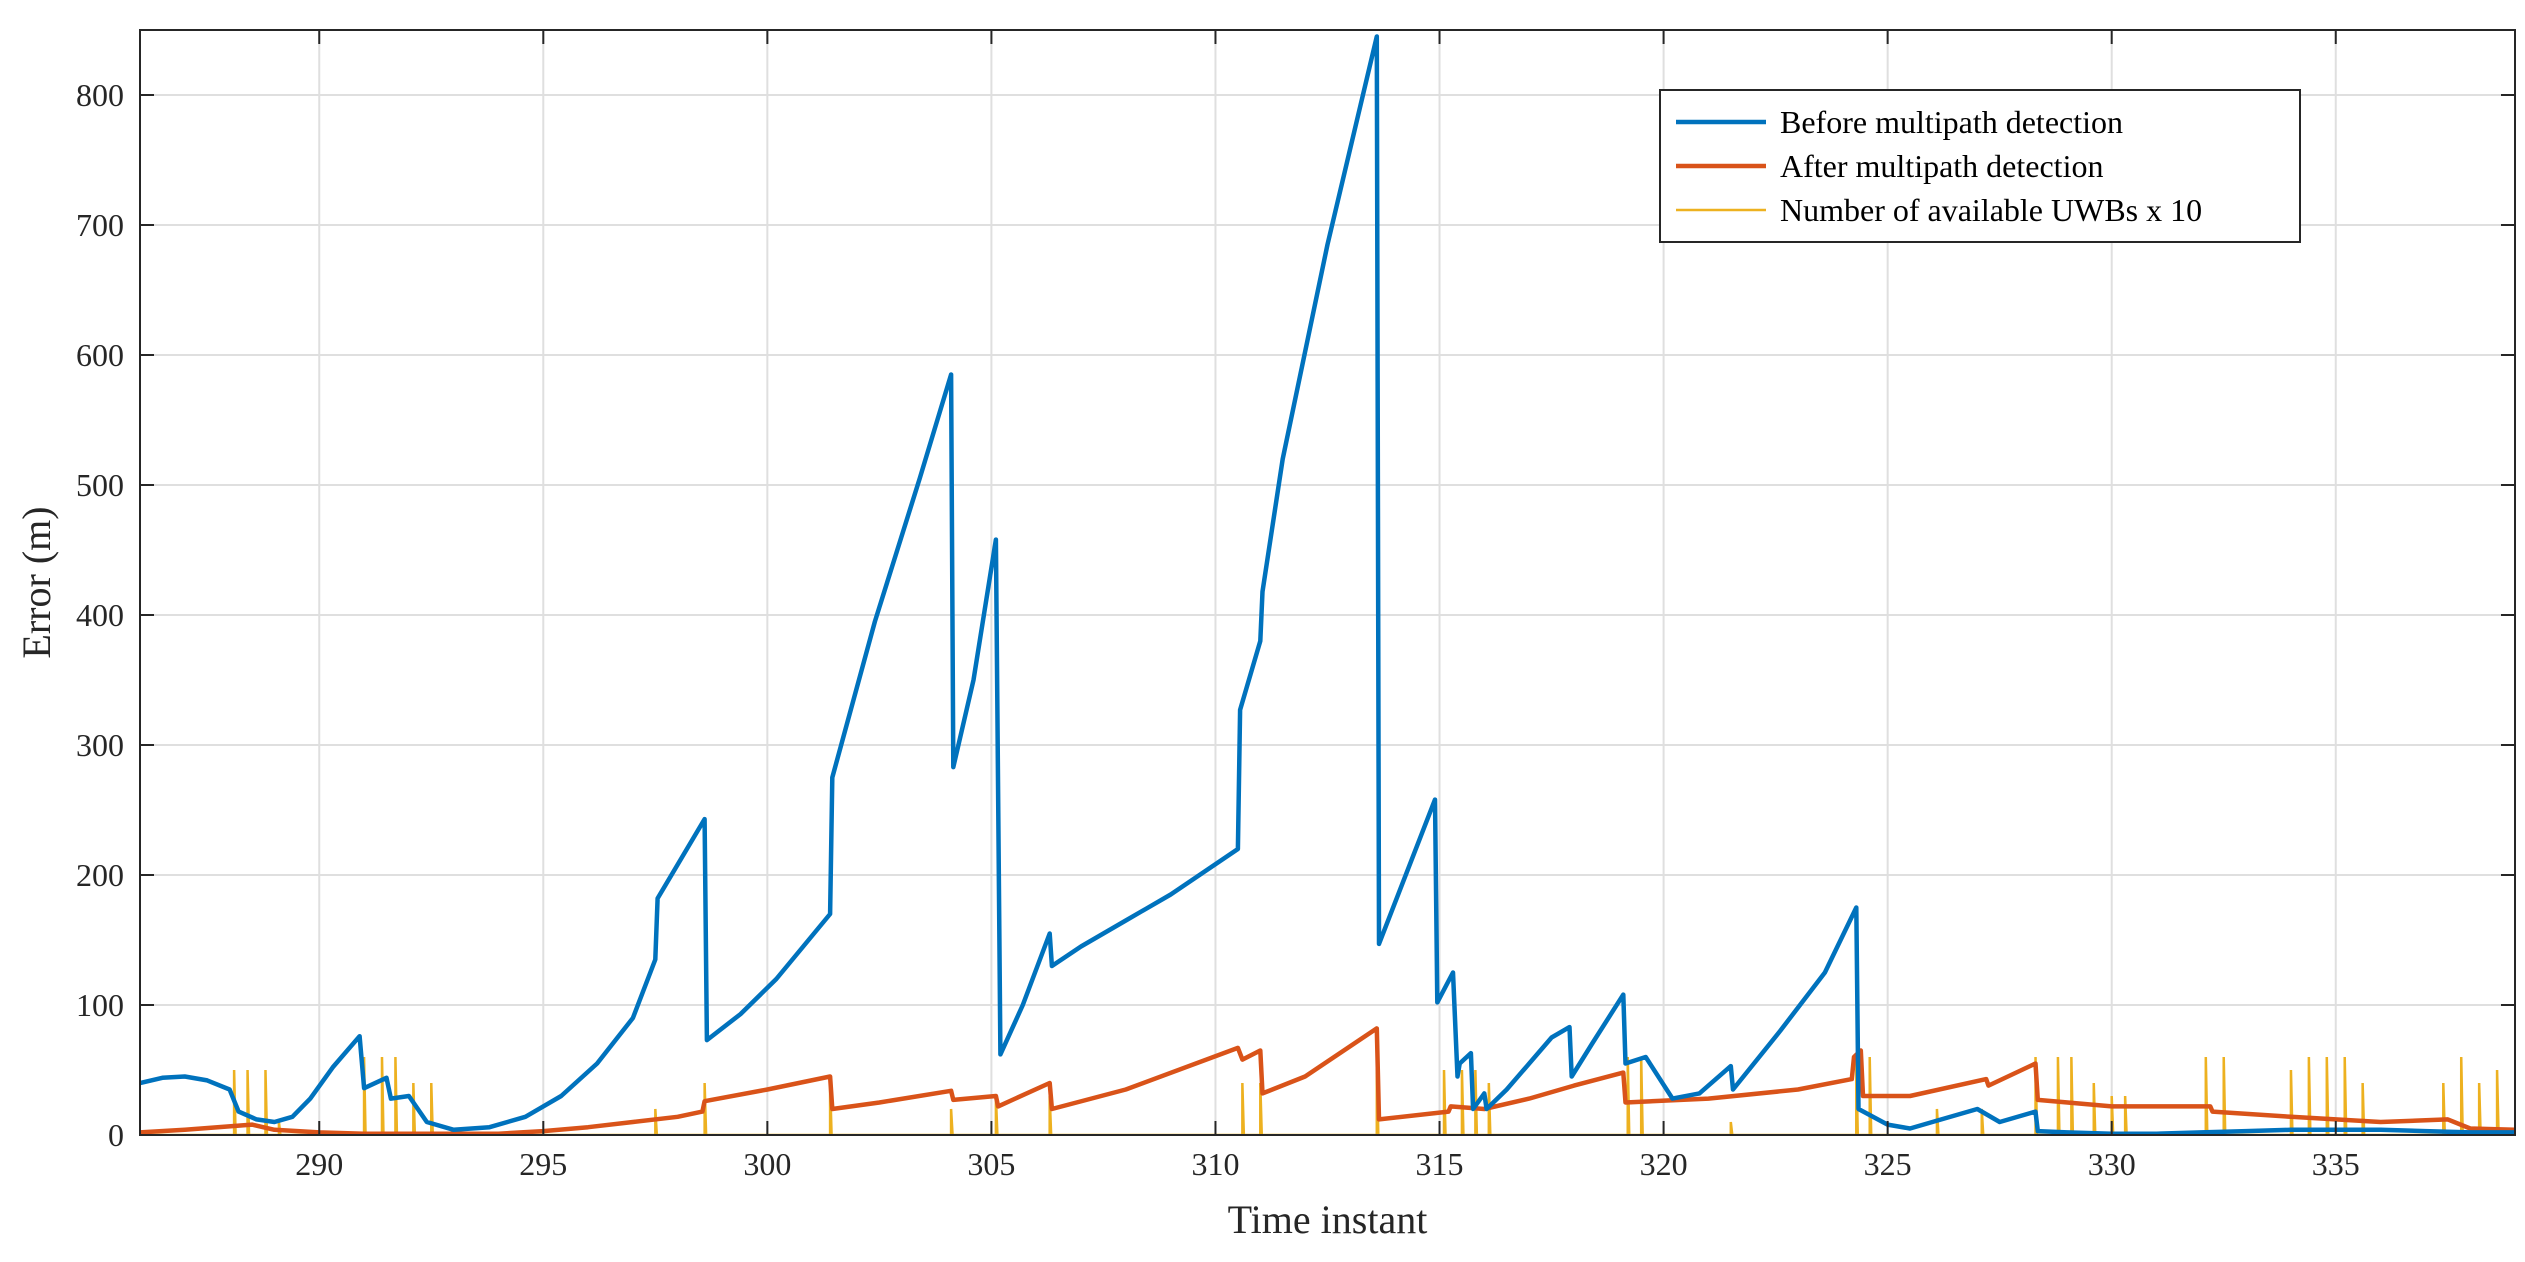 This screenshot has width=2525, height=1262. What do you see at coordinates (1888, 1164) in the screenshot?
I see `x-tick-label: 325` at bounding box center [1888, 1164].